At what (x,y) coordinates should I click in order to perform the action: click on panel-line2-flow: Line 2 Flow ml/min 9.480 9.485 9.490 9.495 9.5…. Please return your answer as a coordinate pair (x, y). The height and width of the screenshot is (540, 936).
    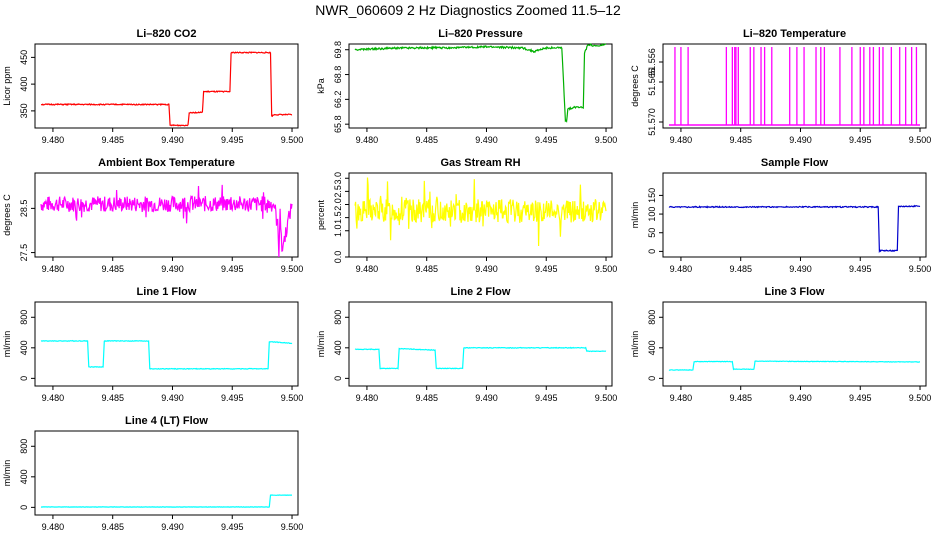
    Looking at the image, I should click on (466, 344).